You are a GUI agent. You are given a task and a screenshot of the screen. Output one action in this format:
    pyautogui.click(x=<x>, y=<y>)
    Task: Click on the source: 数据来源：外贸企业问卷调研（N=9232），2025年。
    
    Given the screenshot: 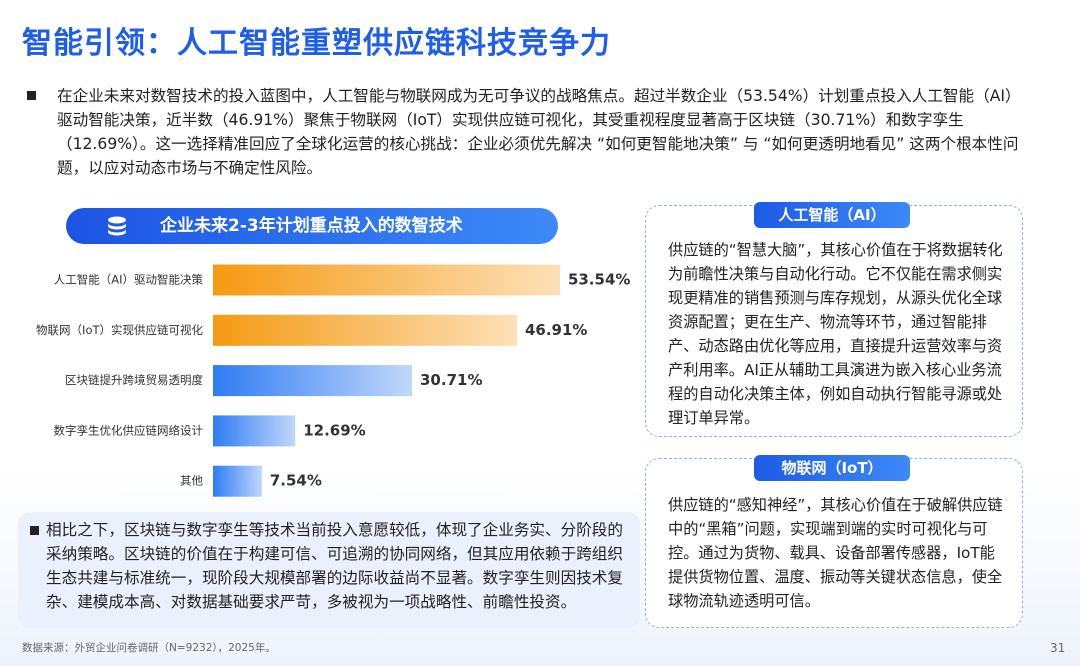 What is the action you would take?
    pyautogui.click(x=149, y=648)
    